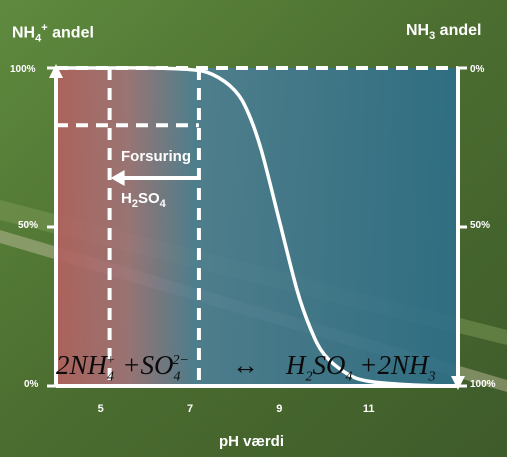  Describe the element at coordinates (360, 367) in the screenshot. I see `equation-right: H2SO4 +2NH3` at that location.